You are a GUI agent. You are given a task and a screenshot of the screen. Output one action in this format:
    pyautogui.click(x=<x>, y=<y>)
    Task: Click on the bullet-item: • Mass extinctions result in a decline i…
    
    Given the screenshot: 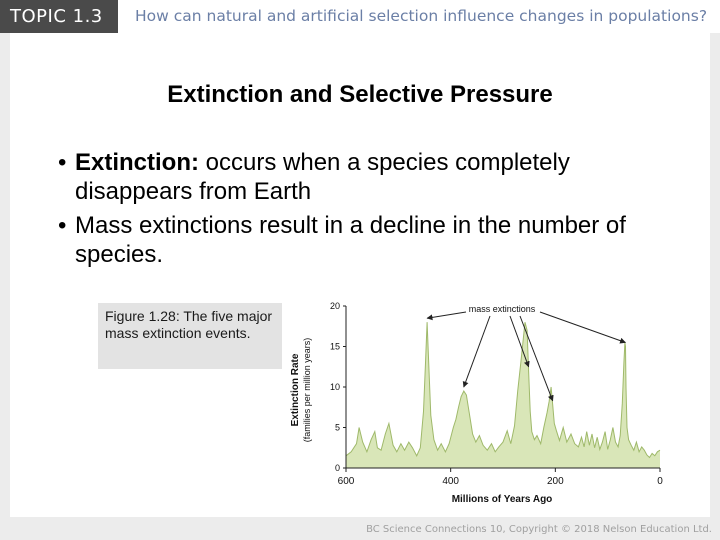 What is the action you would take?
    pyautogui.click(x=368, y=240)
    